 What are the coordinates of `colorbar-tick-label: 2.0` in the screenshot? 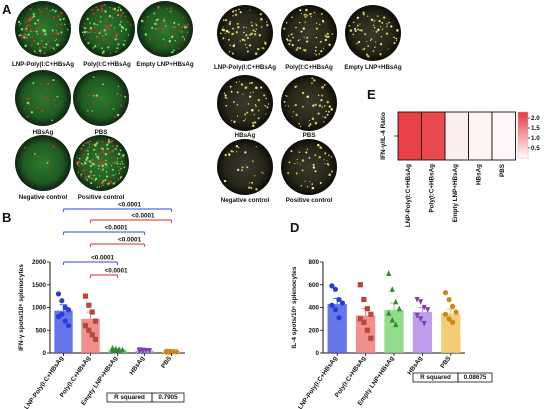 It's located at (535, 118).